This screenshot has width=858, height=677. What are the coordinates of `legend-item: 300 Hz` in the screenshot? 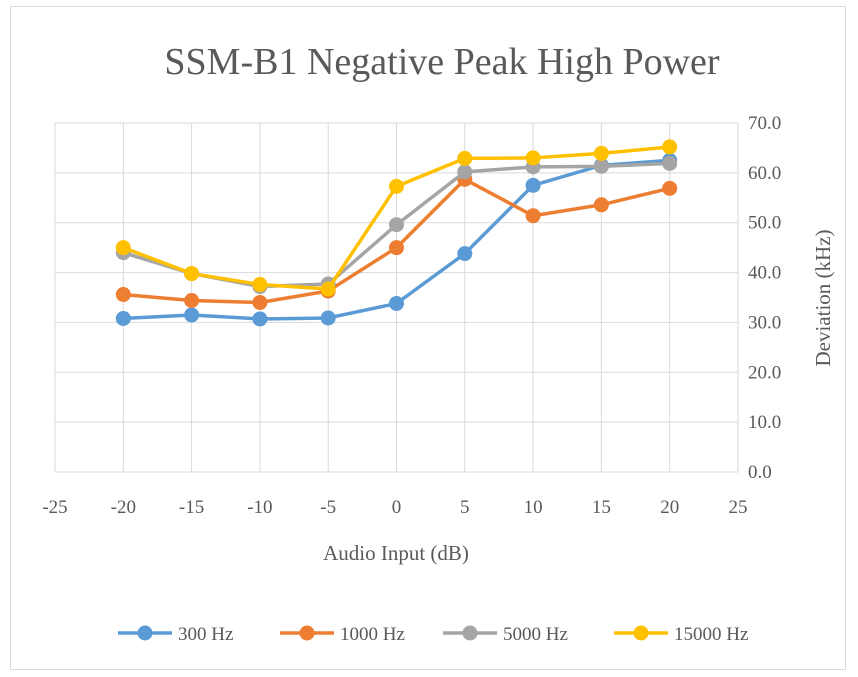 It's located at (175, 634).